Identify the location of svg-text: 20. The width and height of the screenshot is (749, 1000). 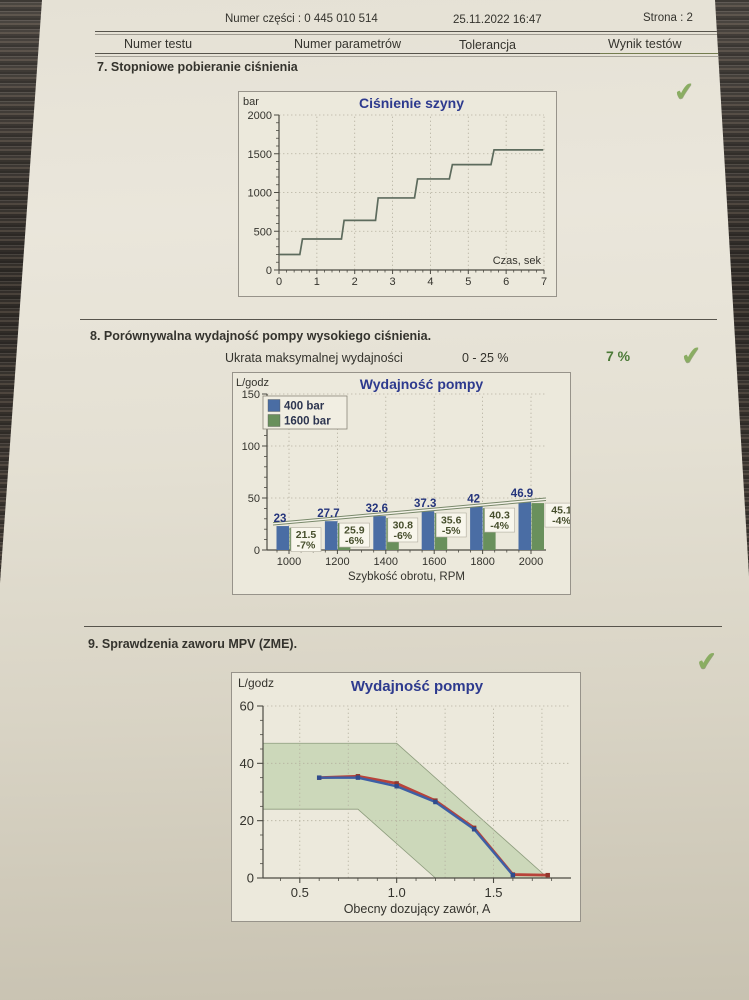
(247, 820).